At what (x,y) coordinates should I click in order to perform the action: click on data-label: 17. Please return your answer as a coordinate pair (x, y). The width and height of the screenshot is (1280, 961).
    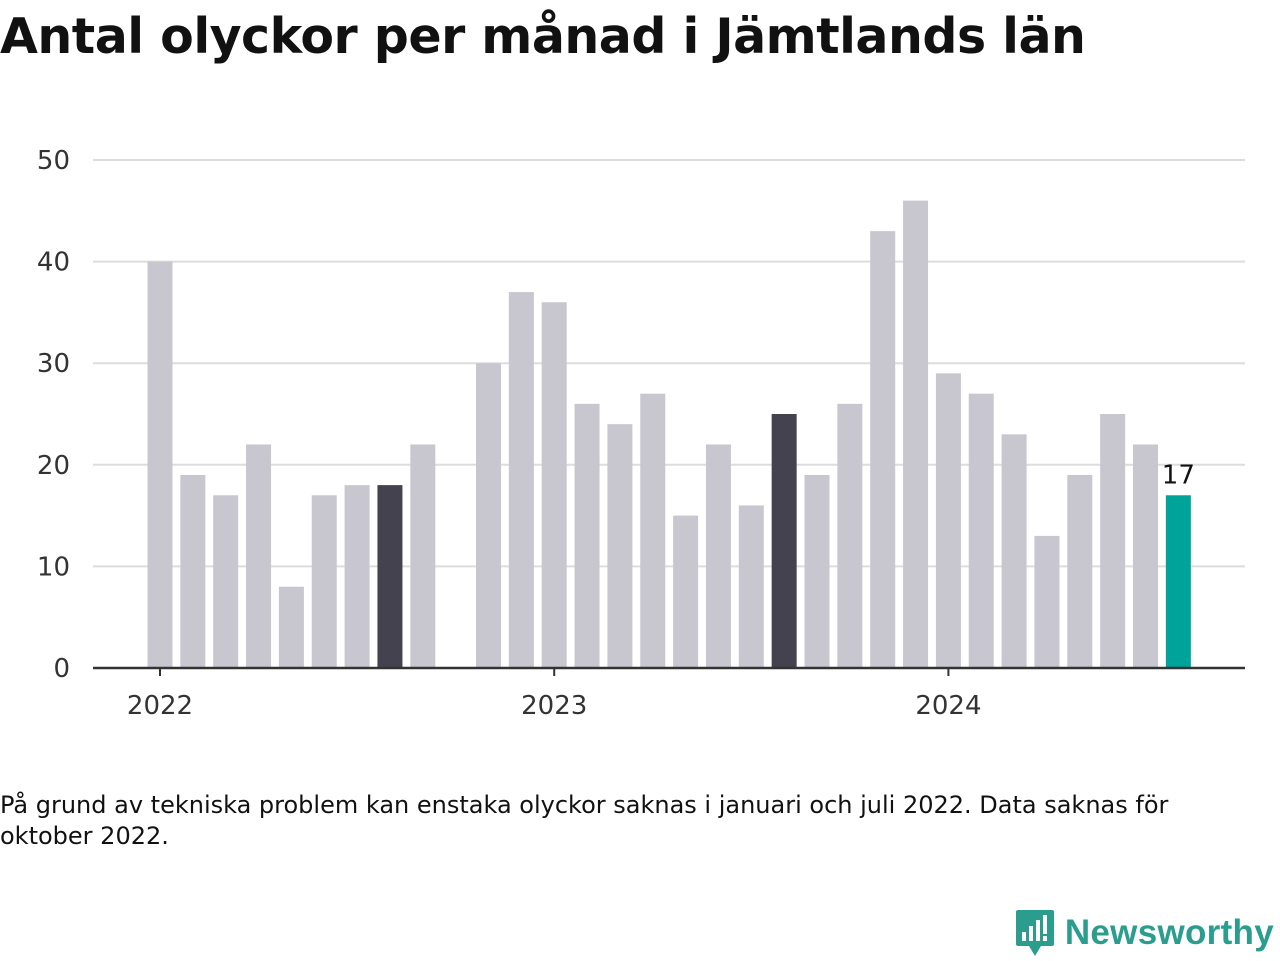
    Looking at the image, I should click on (1178, 475).